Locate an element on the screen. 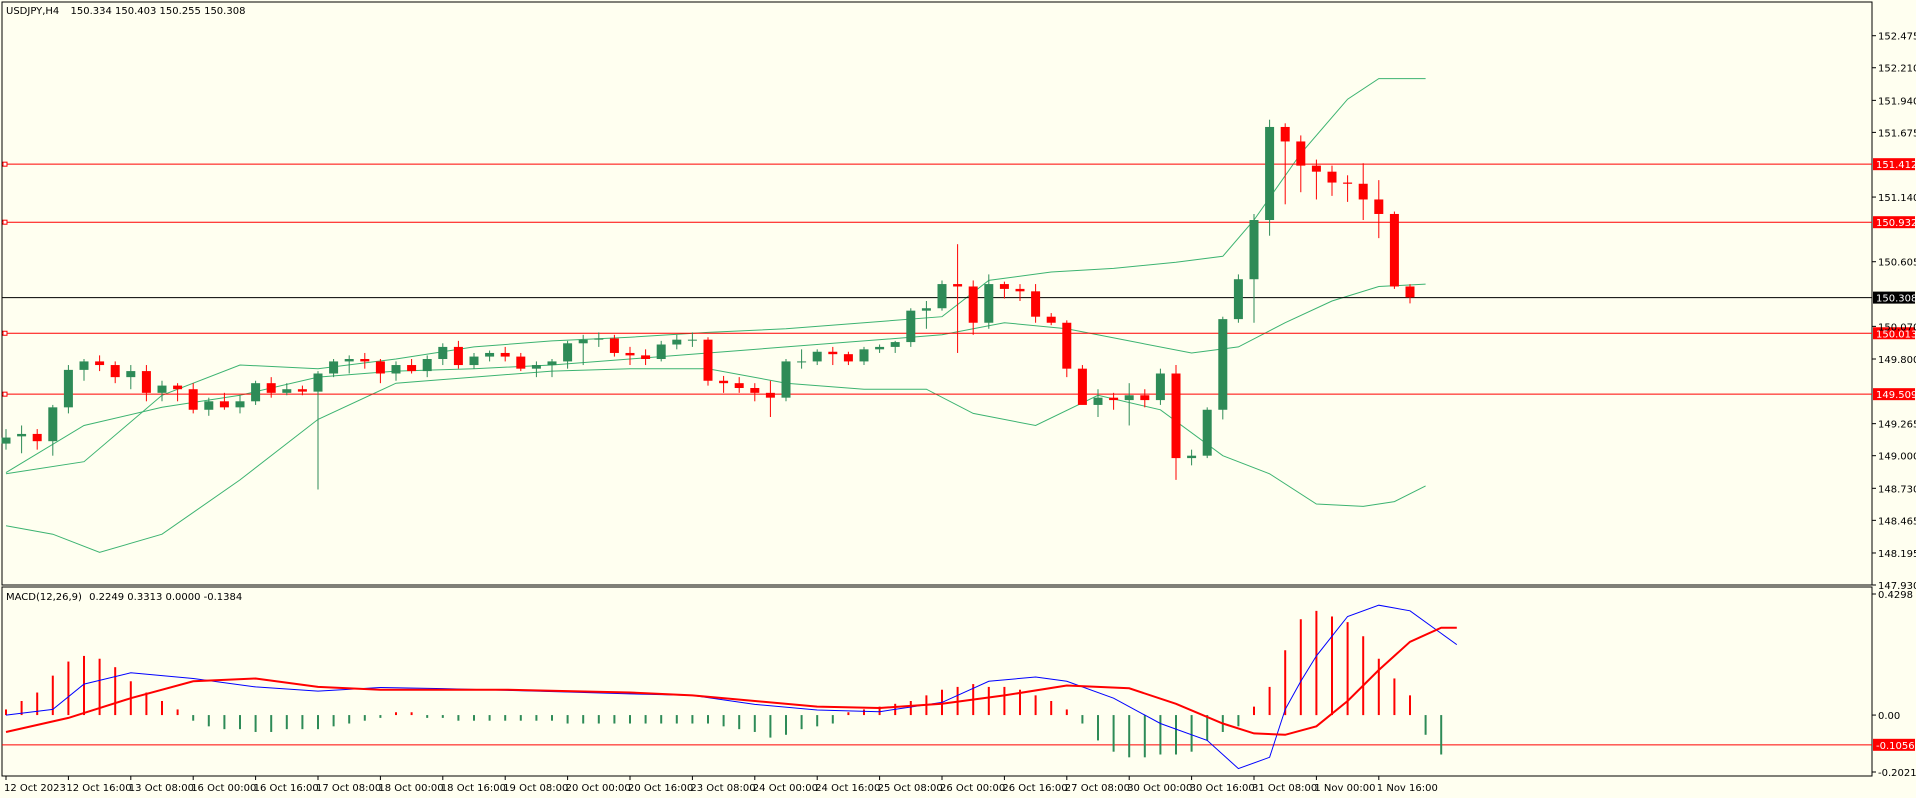  current-price-tag is located at coordinates (1894, 297).